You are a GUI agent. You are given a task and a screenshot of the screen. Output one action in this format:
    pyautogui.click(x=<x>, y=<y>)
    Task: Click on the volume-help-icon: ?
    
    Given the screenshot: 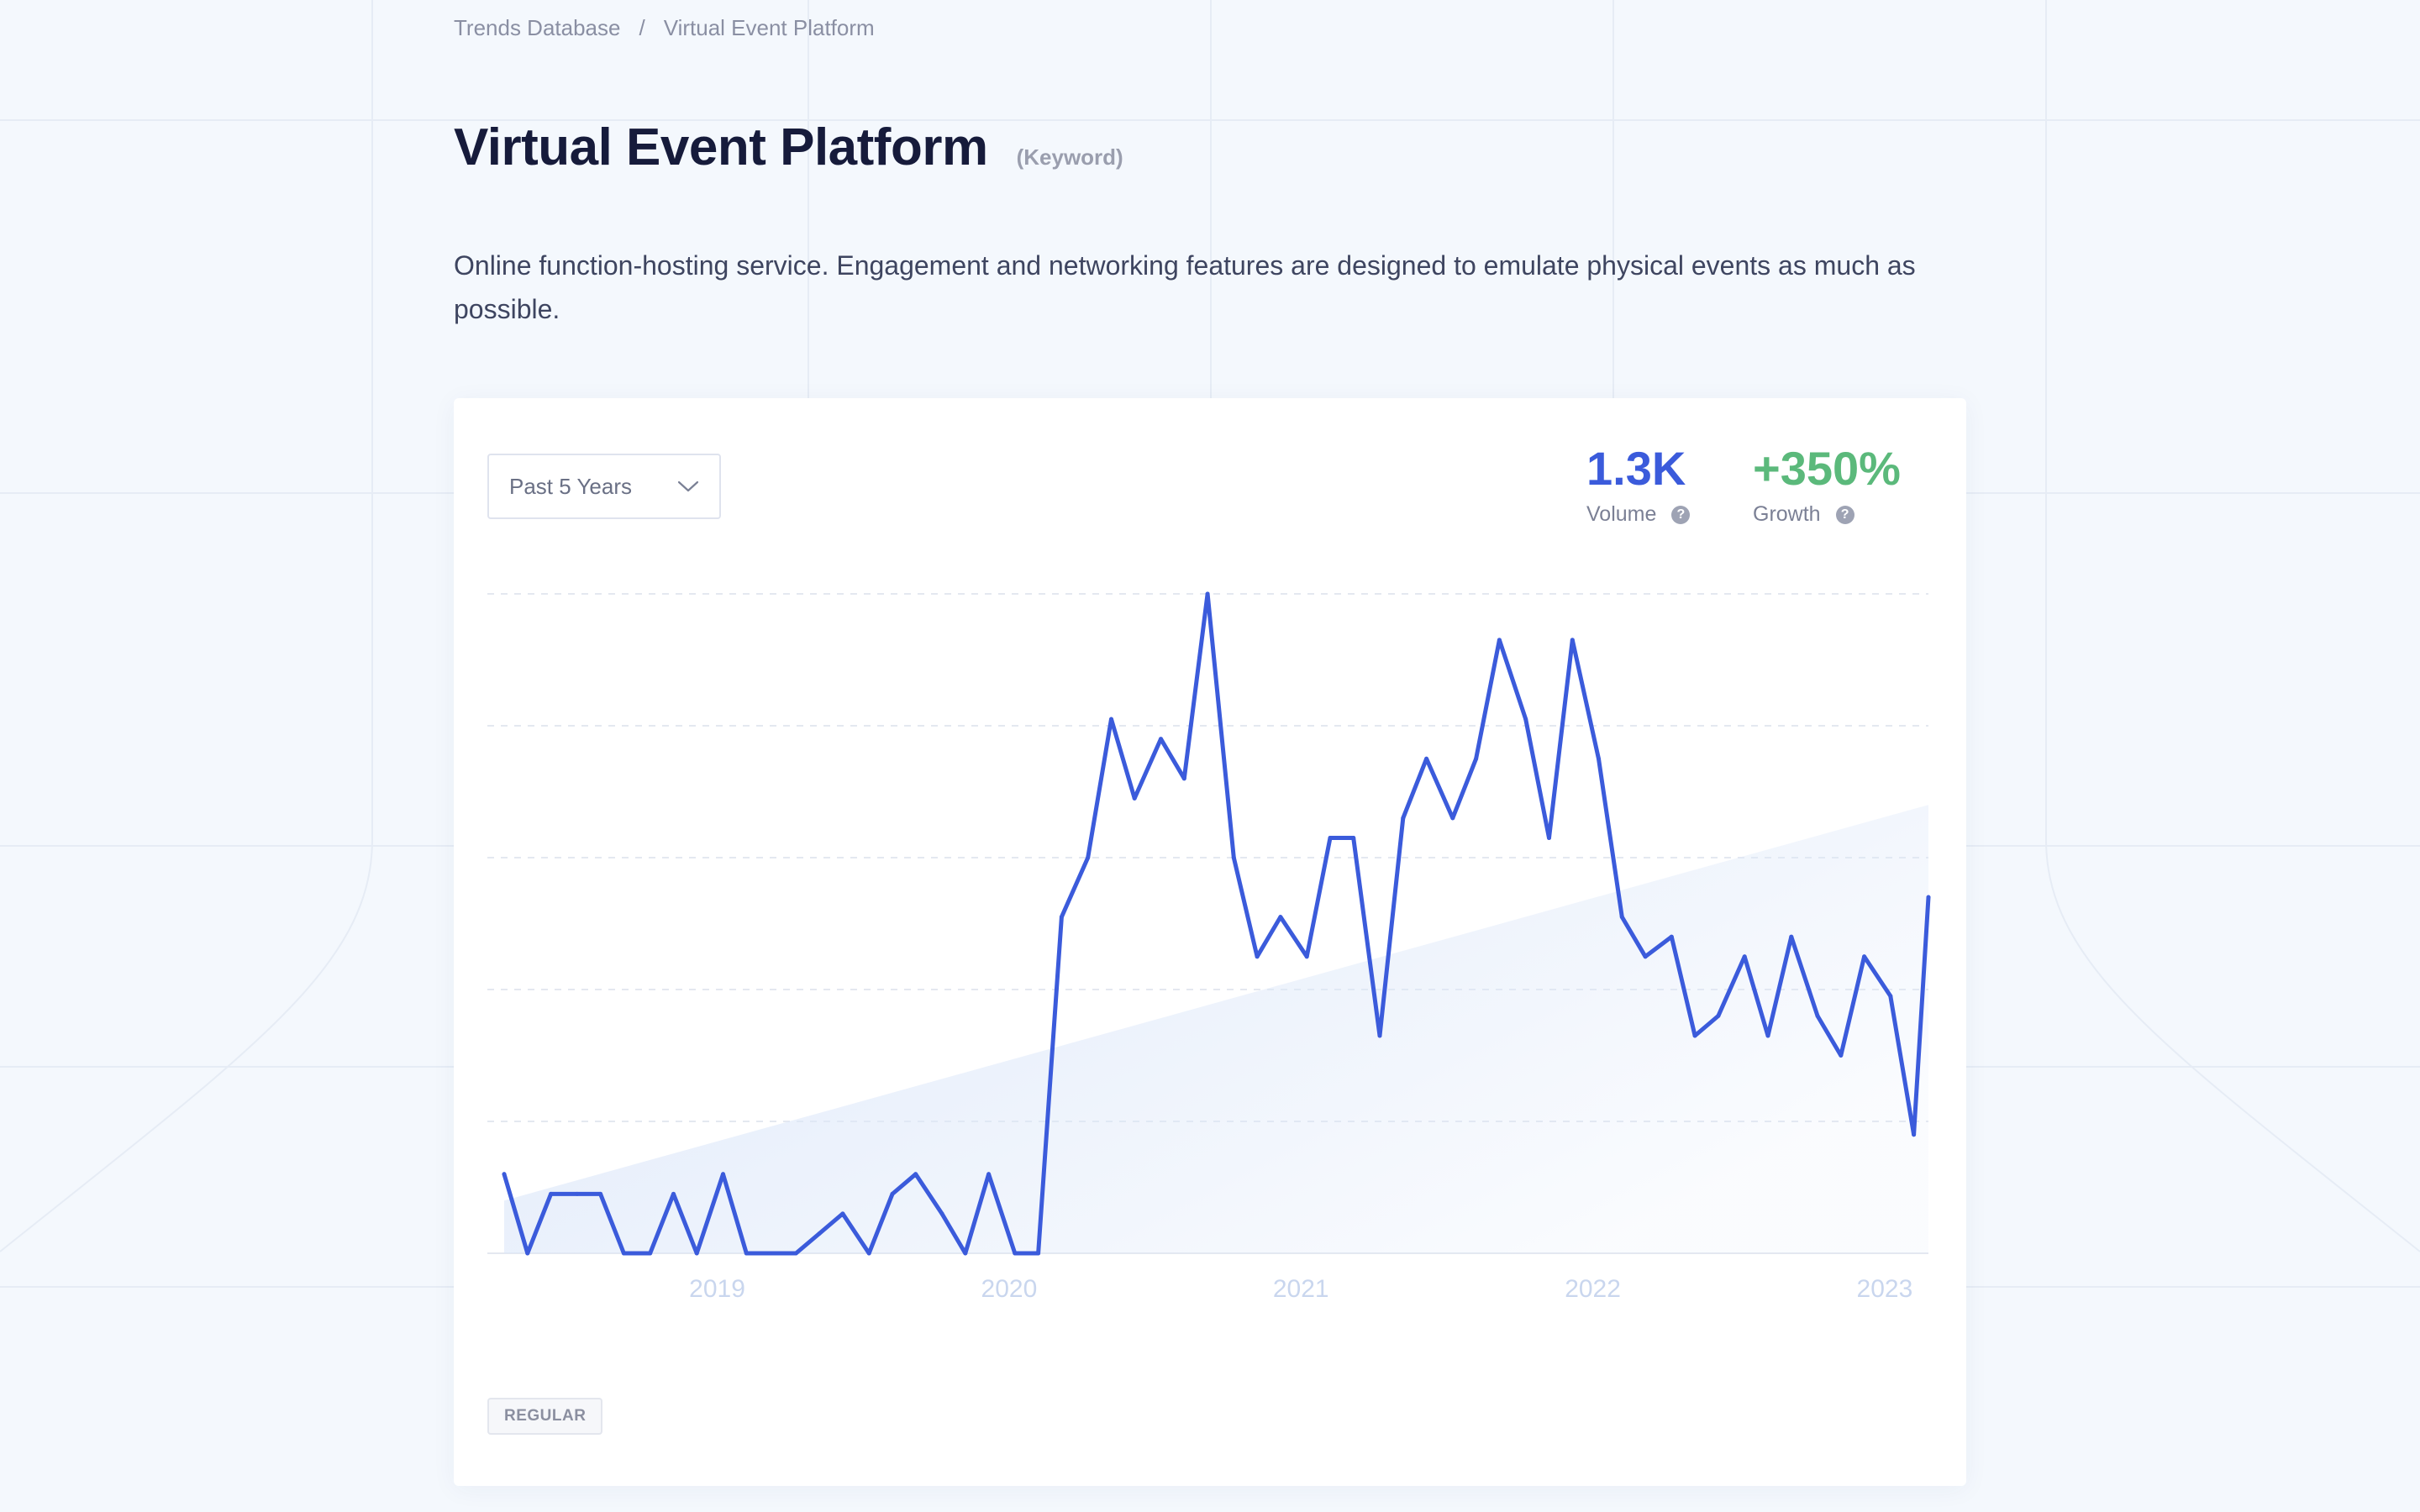 What is the action you would take?
    pyautogui.click(x=1681, y=514)
    